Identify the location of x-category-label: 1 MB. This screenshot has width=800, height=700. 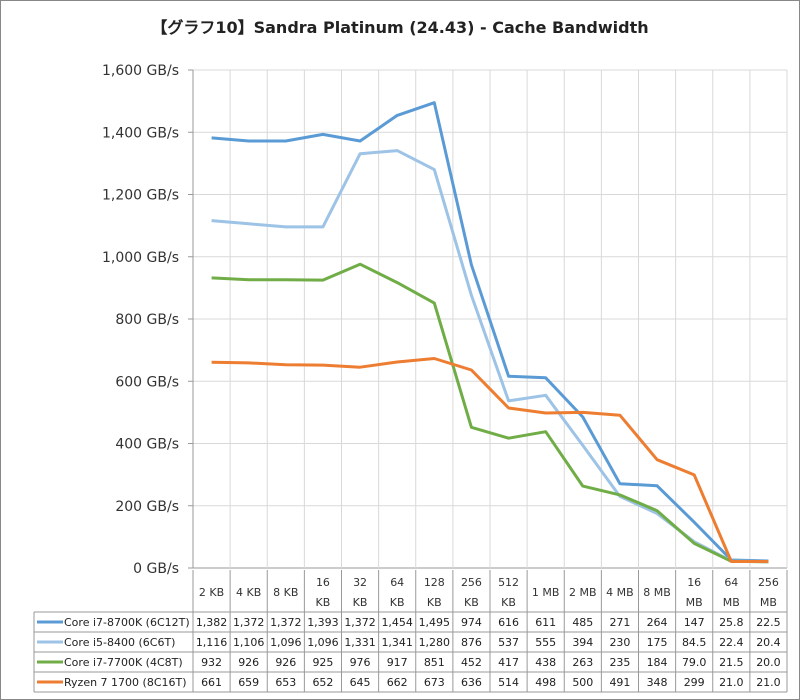
(546, 592).